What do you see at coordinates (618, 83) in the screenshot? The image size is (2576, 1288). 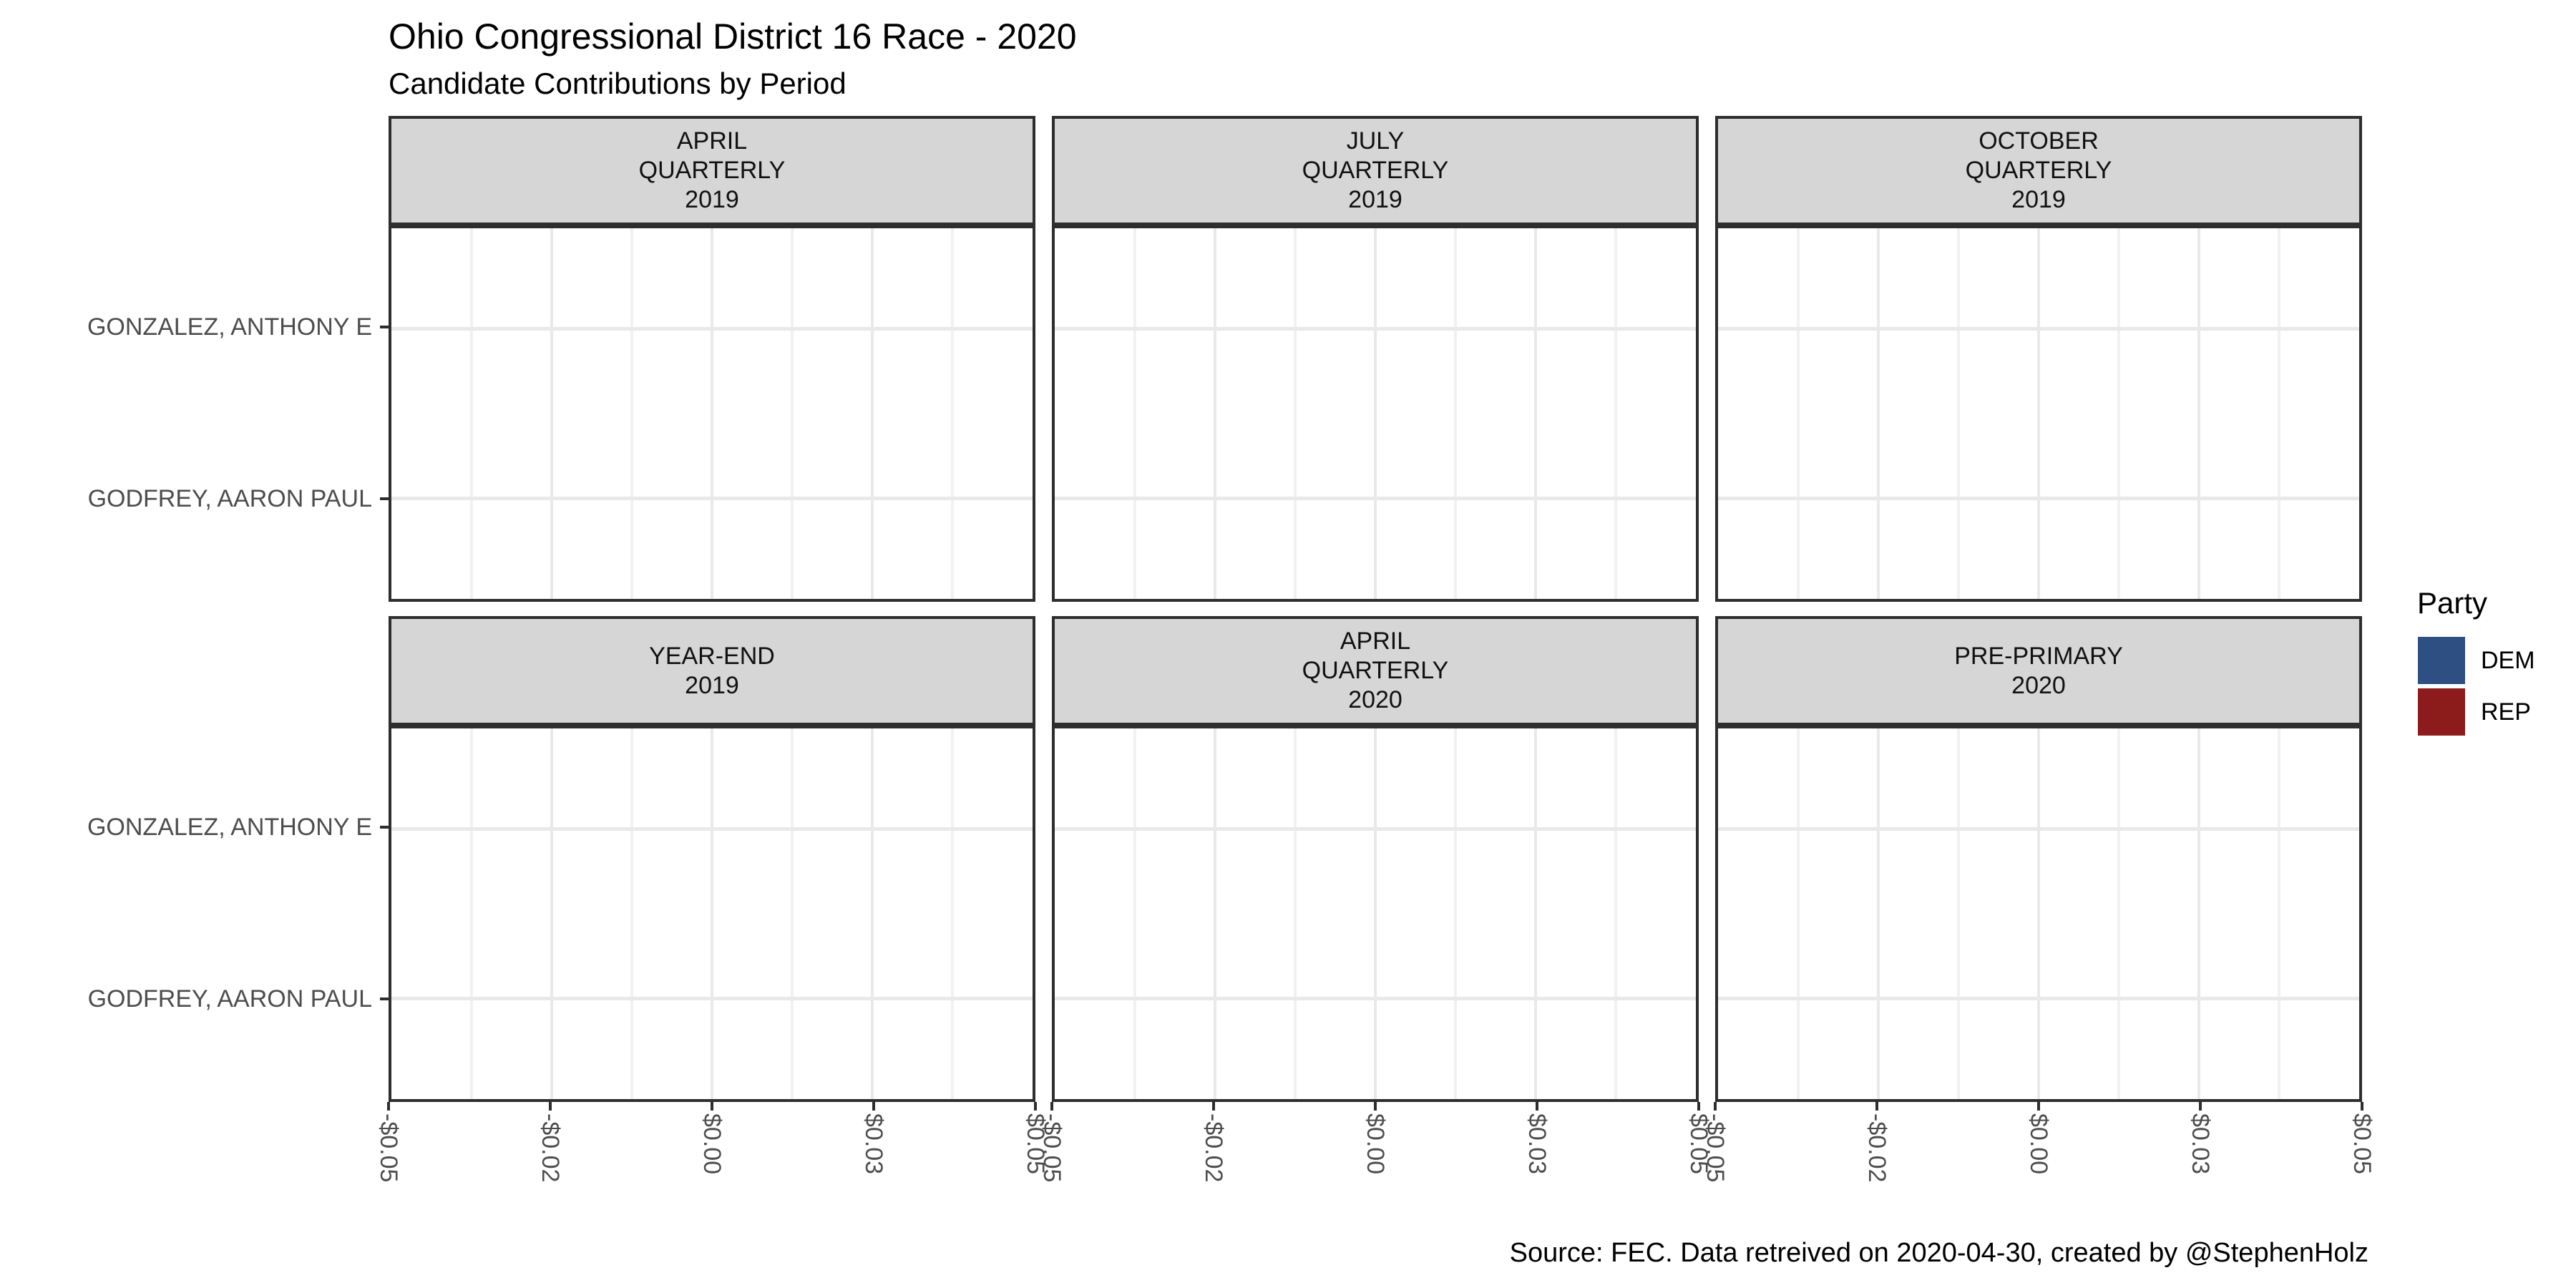 I see `plot-subtitle: Candidate Contributions by Period` at bounding box center [618, 83].